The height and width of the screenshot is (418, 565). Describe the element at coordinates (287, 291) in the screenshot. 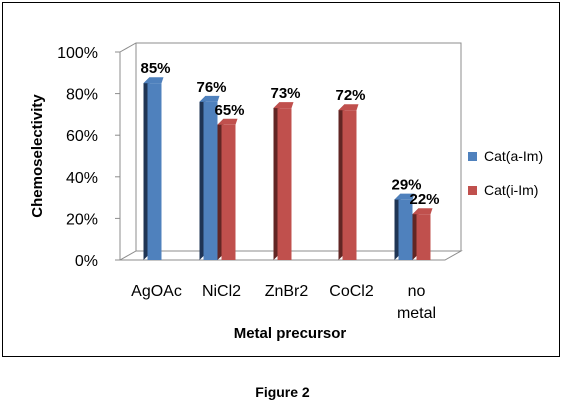

I see `x-tick-label: ZnBr2` at that location.